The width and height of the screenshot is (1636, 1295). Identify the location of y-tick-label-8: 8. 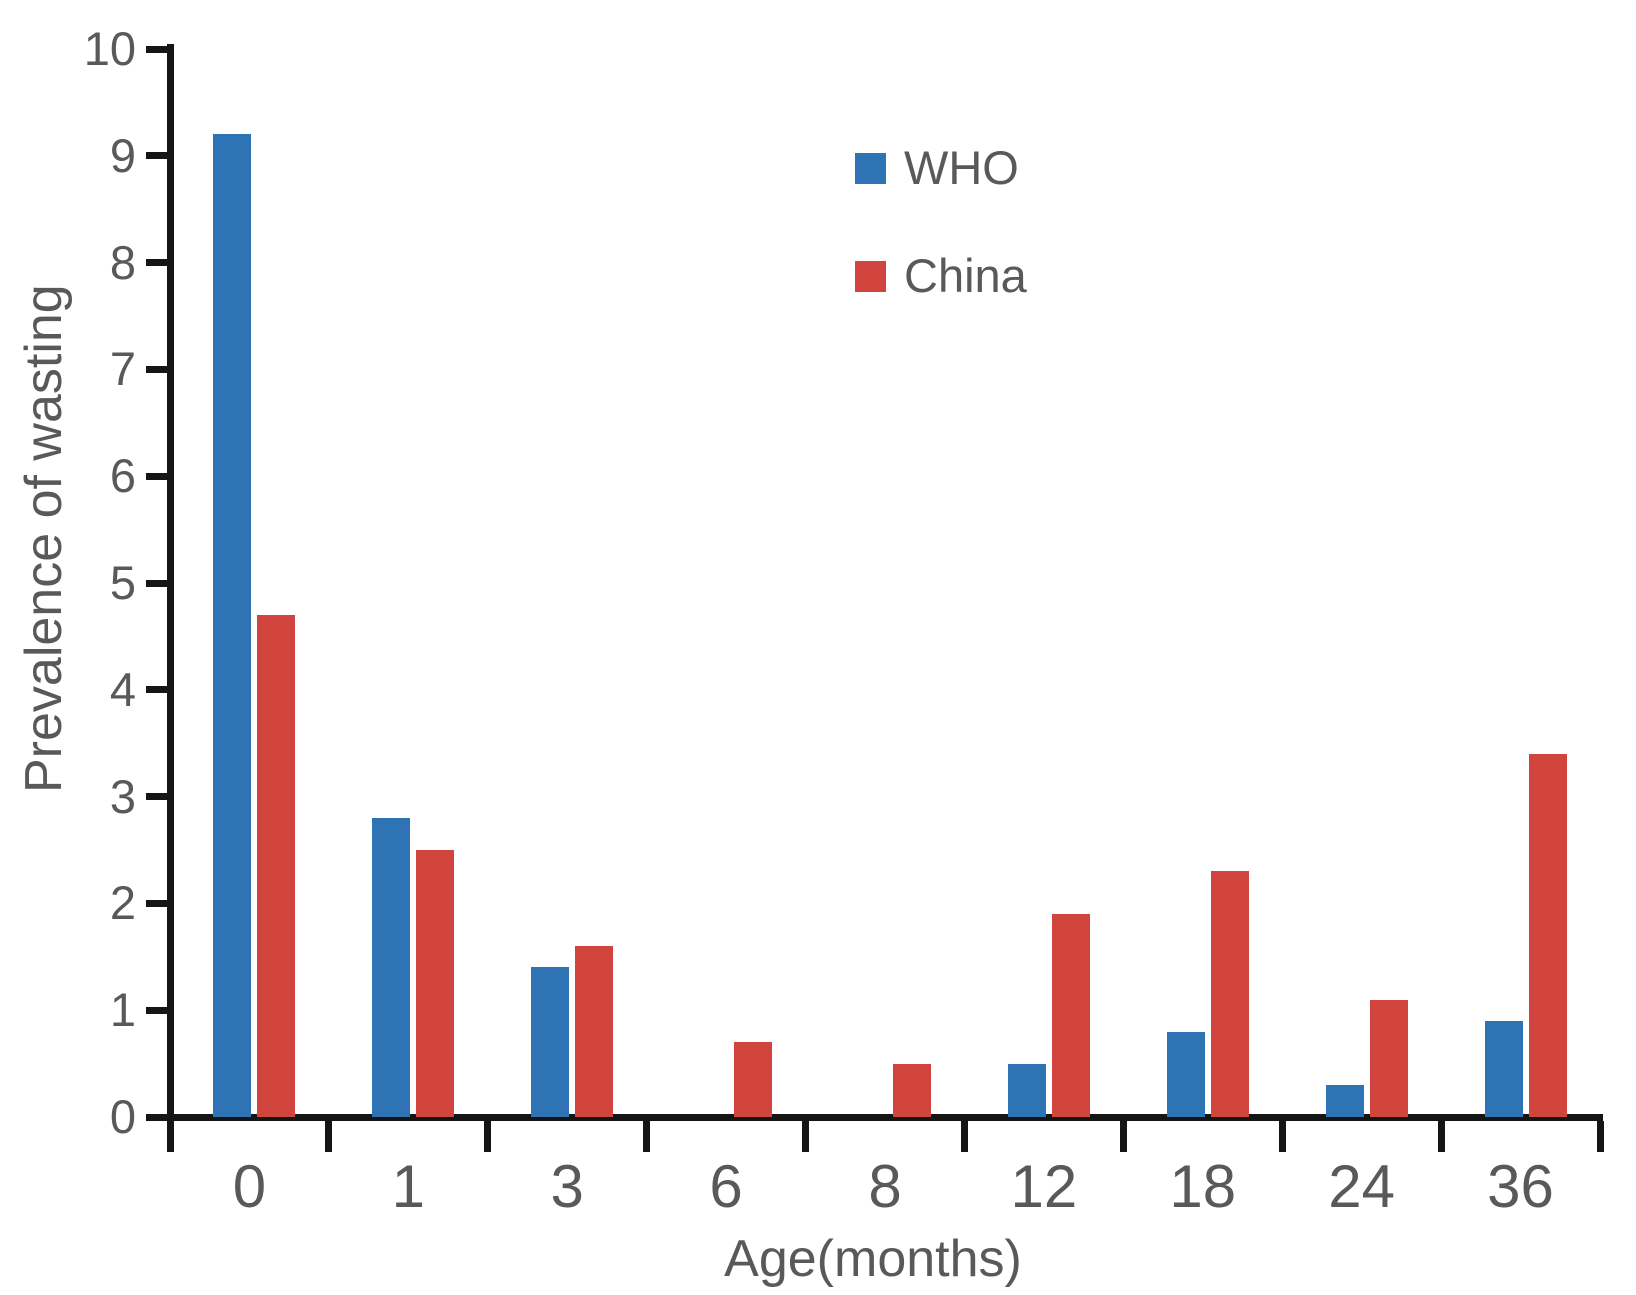
(122, 262).